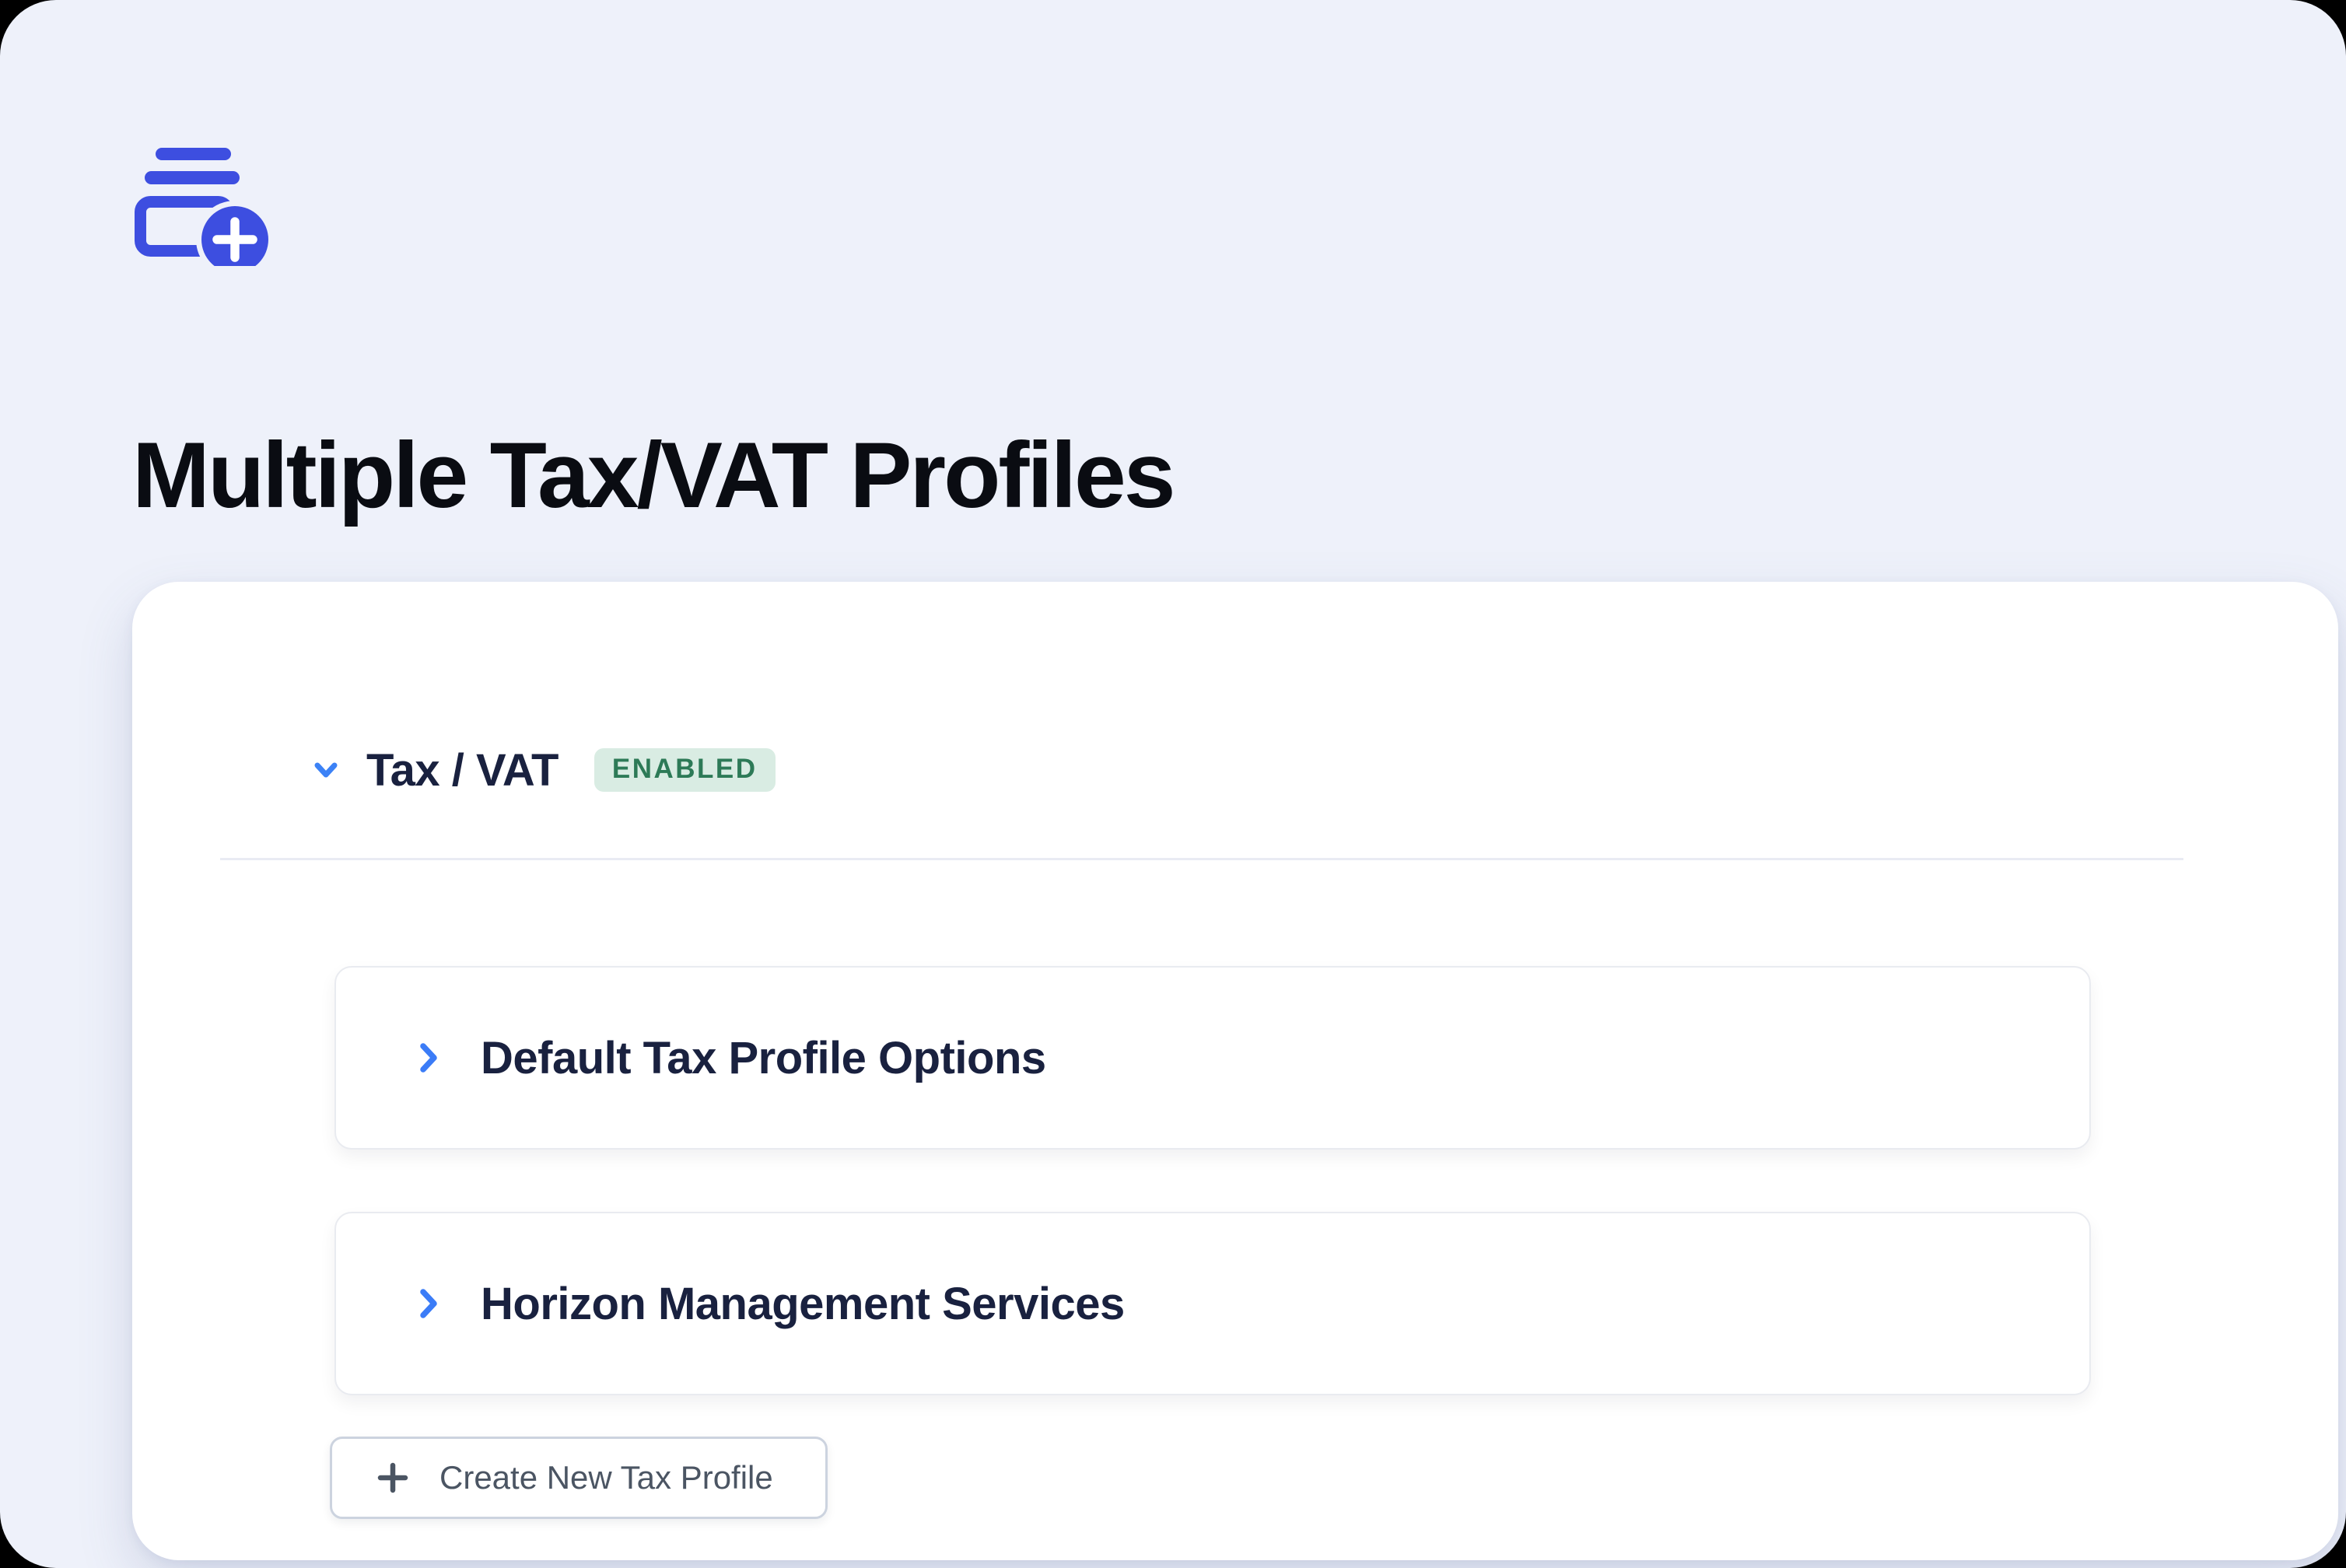 Image resolution: width=2346 pixels, height=1568 pixels. I want to click on tax-vat-section-toggle: Tax / VAT ENABLED, so click(541, 770).